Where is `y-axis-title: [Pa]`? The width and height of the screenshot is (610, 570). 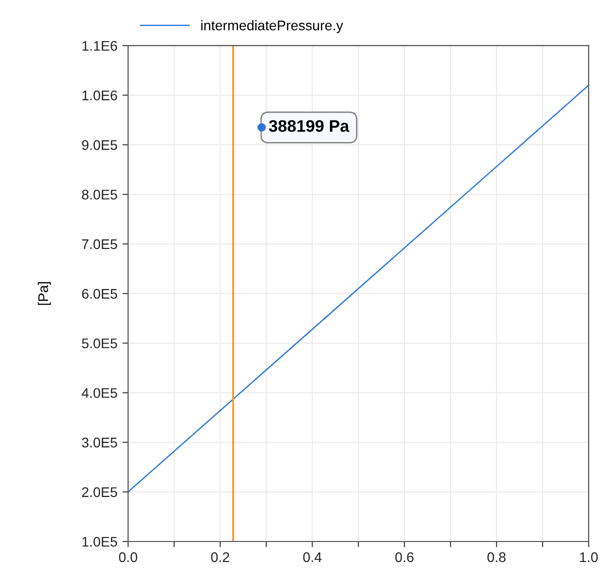 y-axis-title: [Pa] is located at coordinates (44, 293).